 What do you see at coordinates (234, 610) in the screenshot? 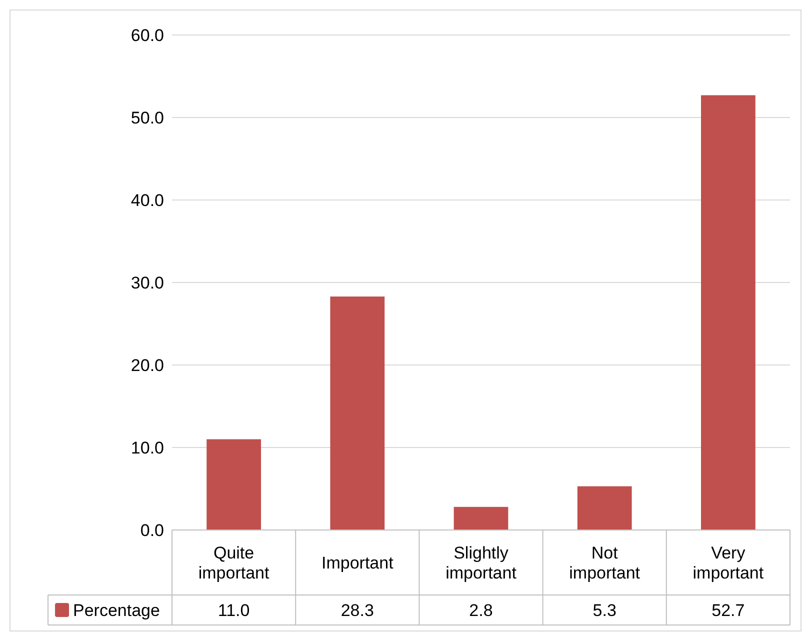
I see `data-label: 11.0` at bounding box center [234, 610].